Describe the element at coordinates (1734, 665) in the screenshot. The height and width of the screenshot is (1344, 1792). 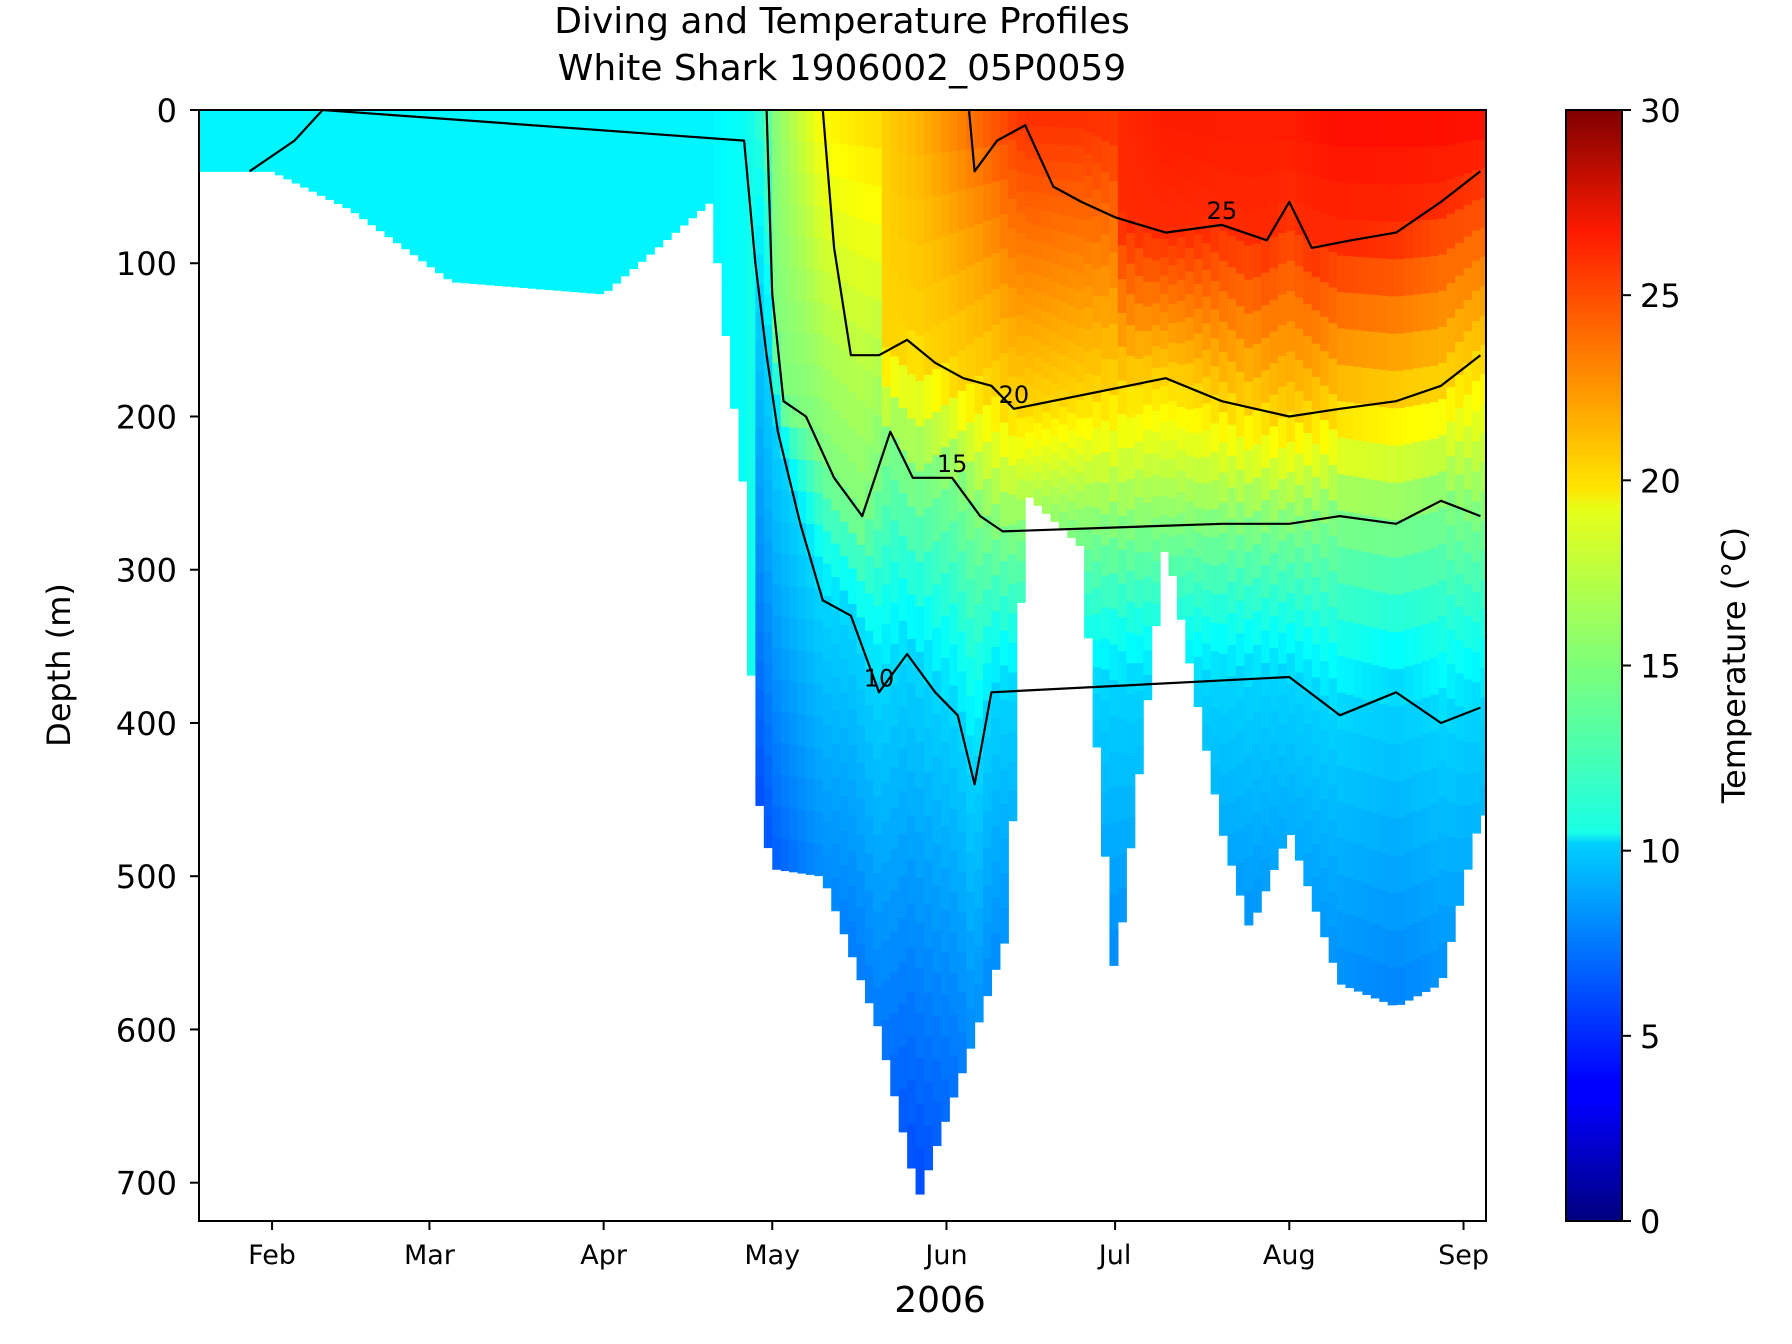
I see `colorbar-label: Temperature (°C)` at that location.